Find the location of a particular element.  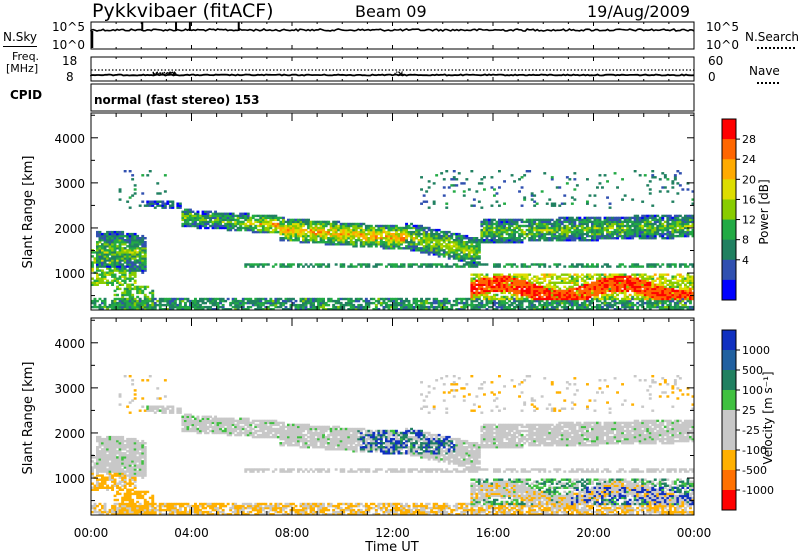

nave-label: Nave is located at coordinates (764, 71).